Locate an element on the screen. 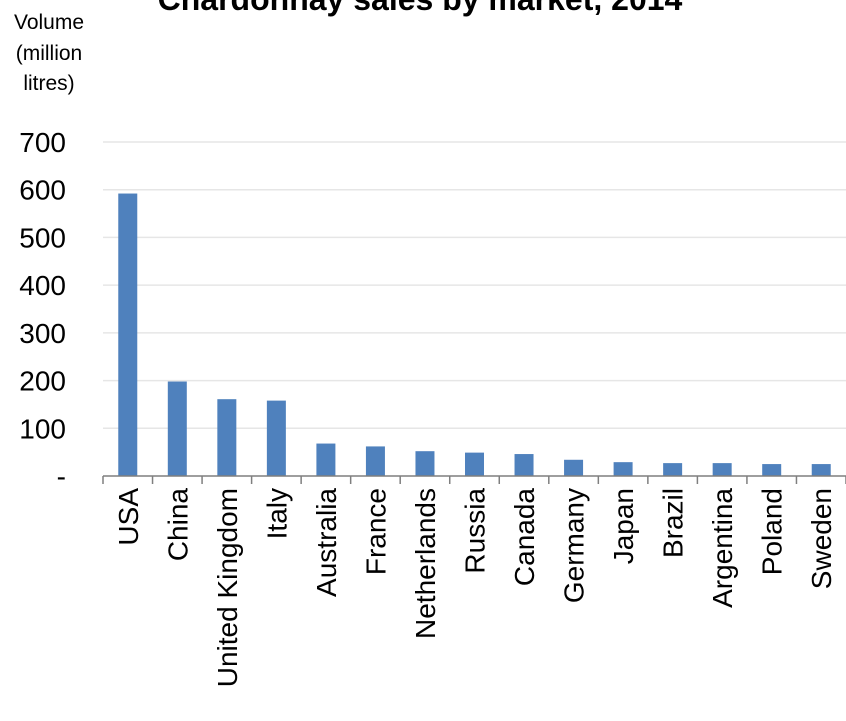 The height and width of the screenshot is (721, 846). y-tick-label: 200 is located at coordinates (42, 381).